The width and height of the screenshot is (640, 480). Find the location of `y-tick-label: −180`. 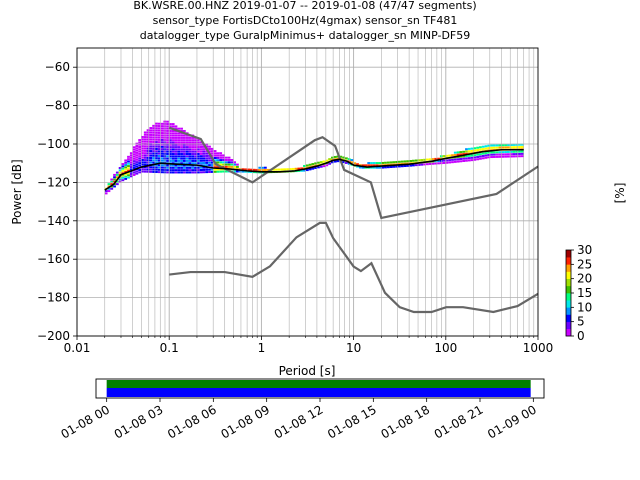

y-tick-label: −180 is located at coordinates (53, 298).